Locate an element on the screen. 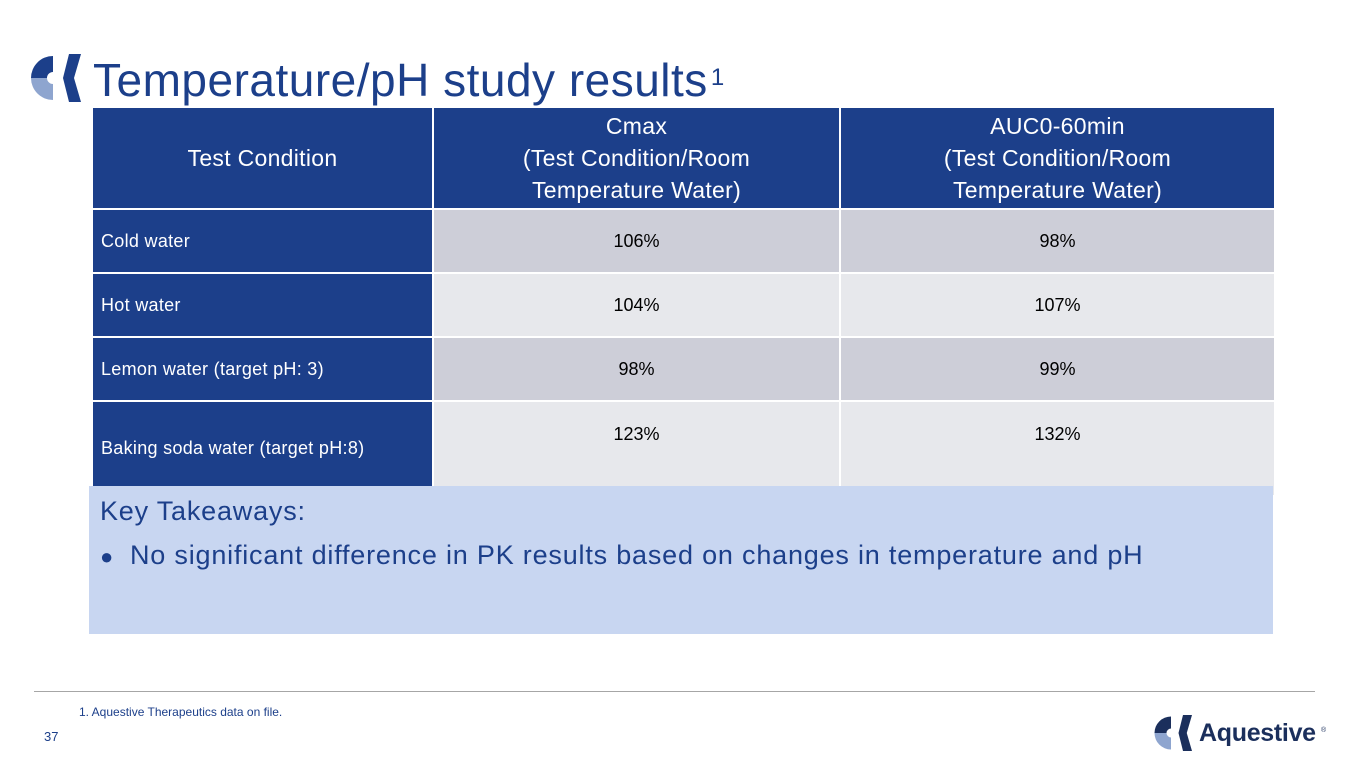  title-footnote-marker: 1 is located at coordinates (717, 77).